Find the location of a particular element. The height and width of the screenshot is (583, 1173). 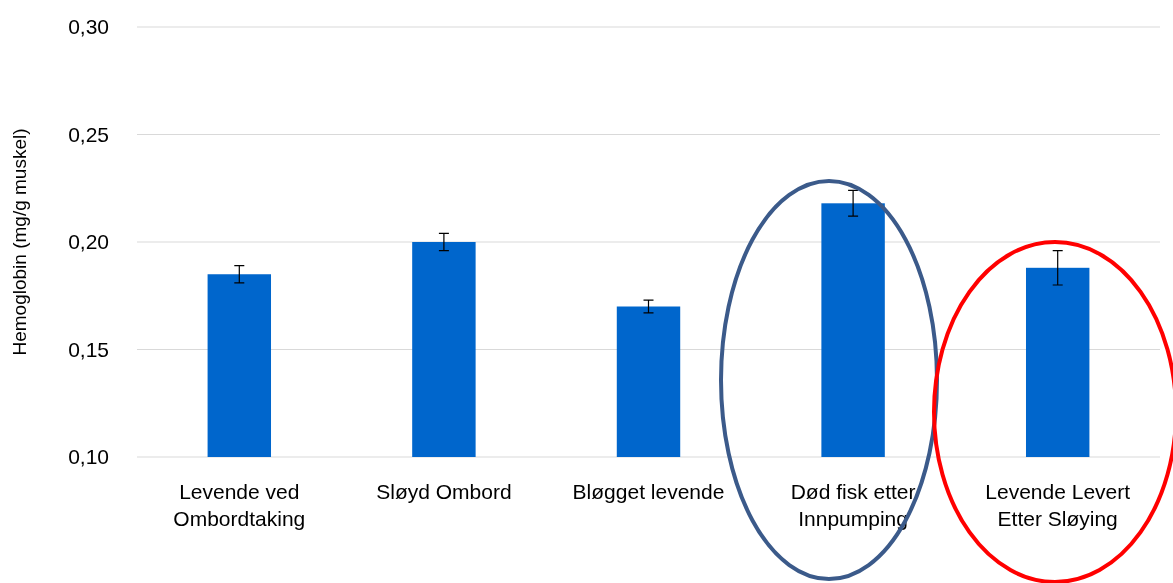

x-tick-label: Bløgget levende is located at coordinates (648, 491).